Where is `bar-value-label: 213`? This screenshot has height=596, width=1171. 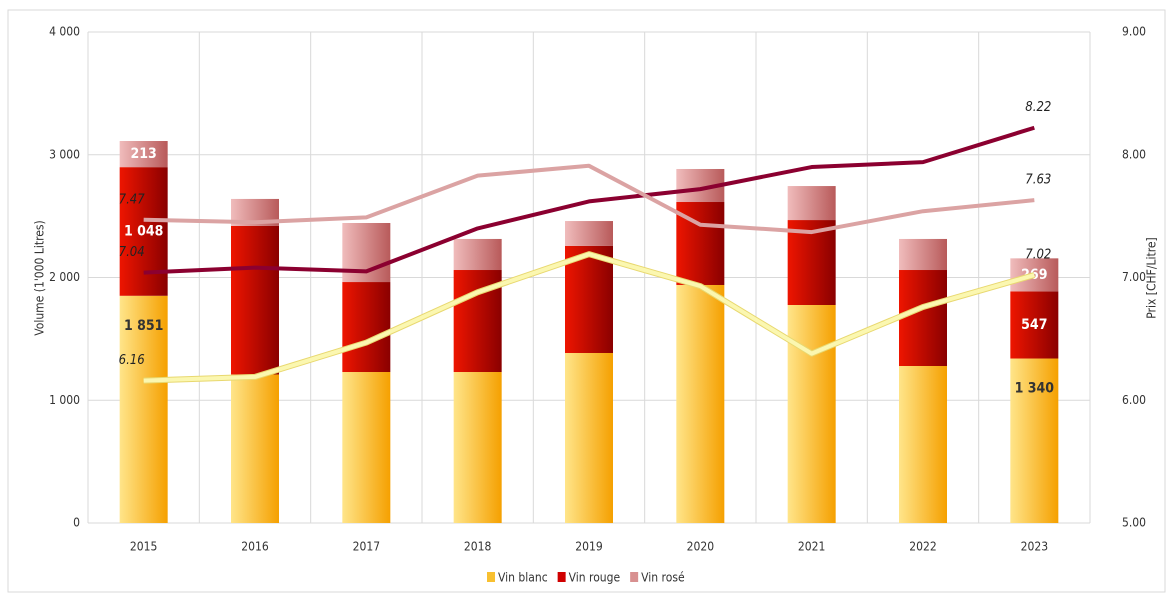
bar-value-label: 213 is located at coordinates (144, 154).